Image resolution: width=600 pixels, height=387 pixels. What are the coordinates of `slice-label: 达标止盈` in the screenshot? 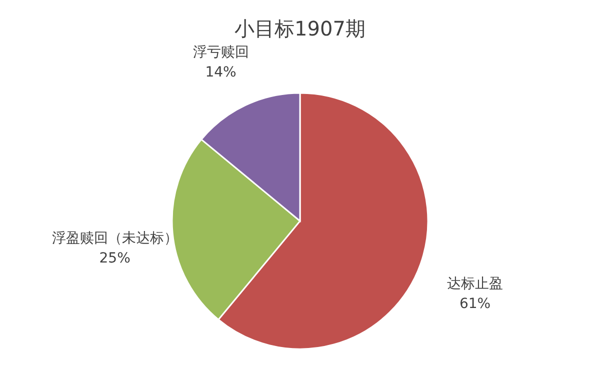 It's located at (475, 284).